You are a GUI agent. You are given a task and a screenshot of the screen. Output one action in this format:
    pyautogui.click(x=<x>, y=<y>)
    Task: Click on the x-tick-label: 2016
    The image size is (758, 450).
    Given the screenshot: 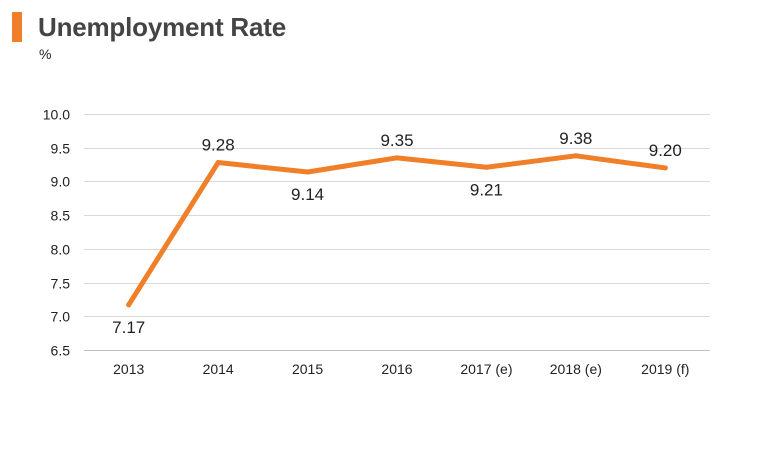 What is the action you would take?
    pyautogui.click(x=396, y=369)
    